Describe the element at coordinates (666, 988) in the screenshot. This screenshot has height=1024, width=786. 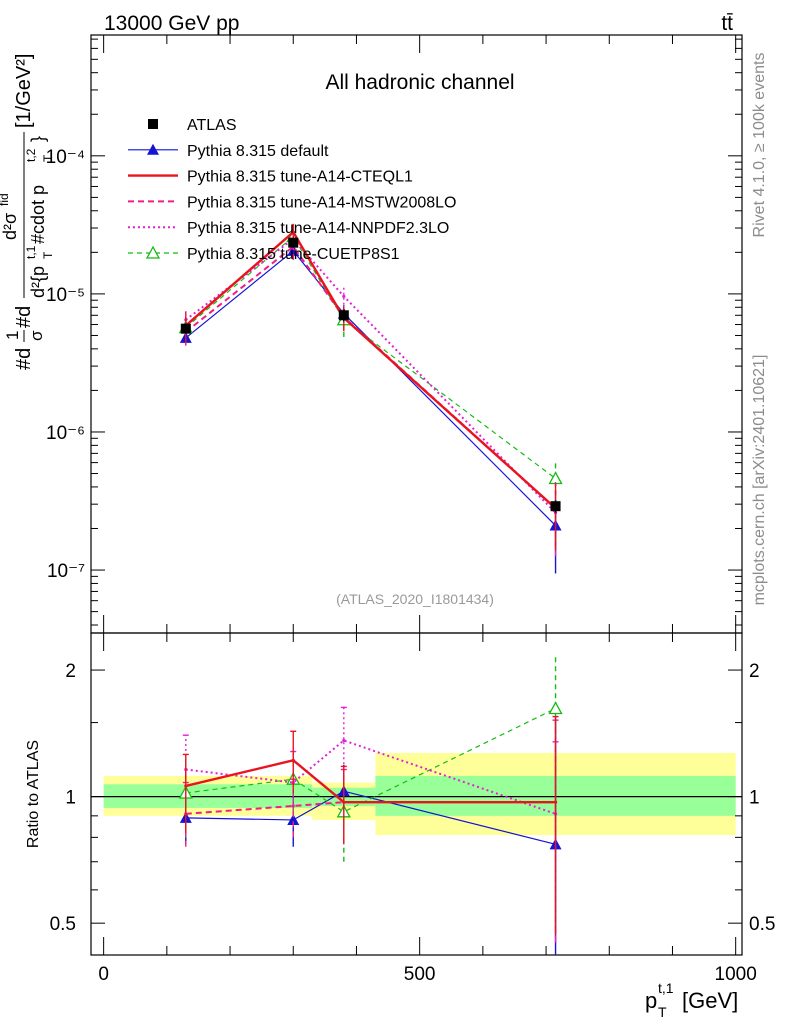
I see `xlabel-sup: t,1` at that location.